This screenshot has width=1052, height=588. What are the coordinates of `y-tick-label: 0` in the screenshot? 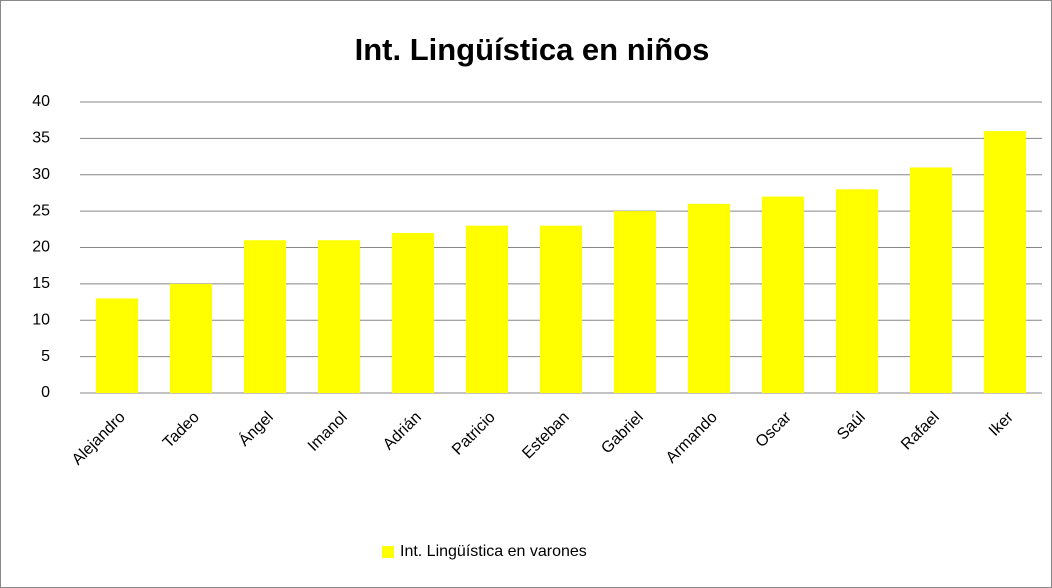 It's located at (45, 392).